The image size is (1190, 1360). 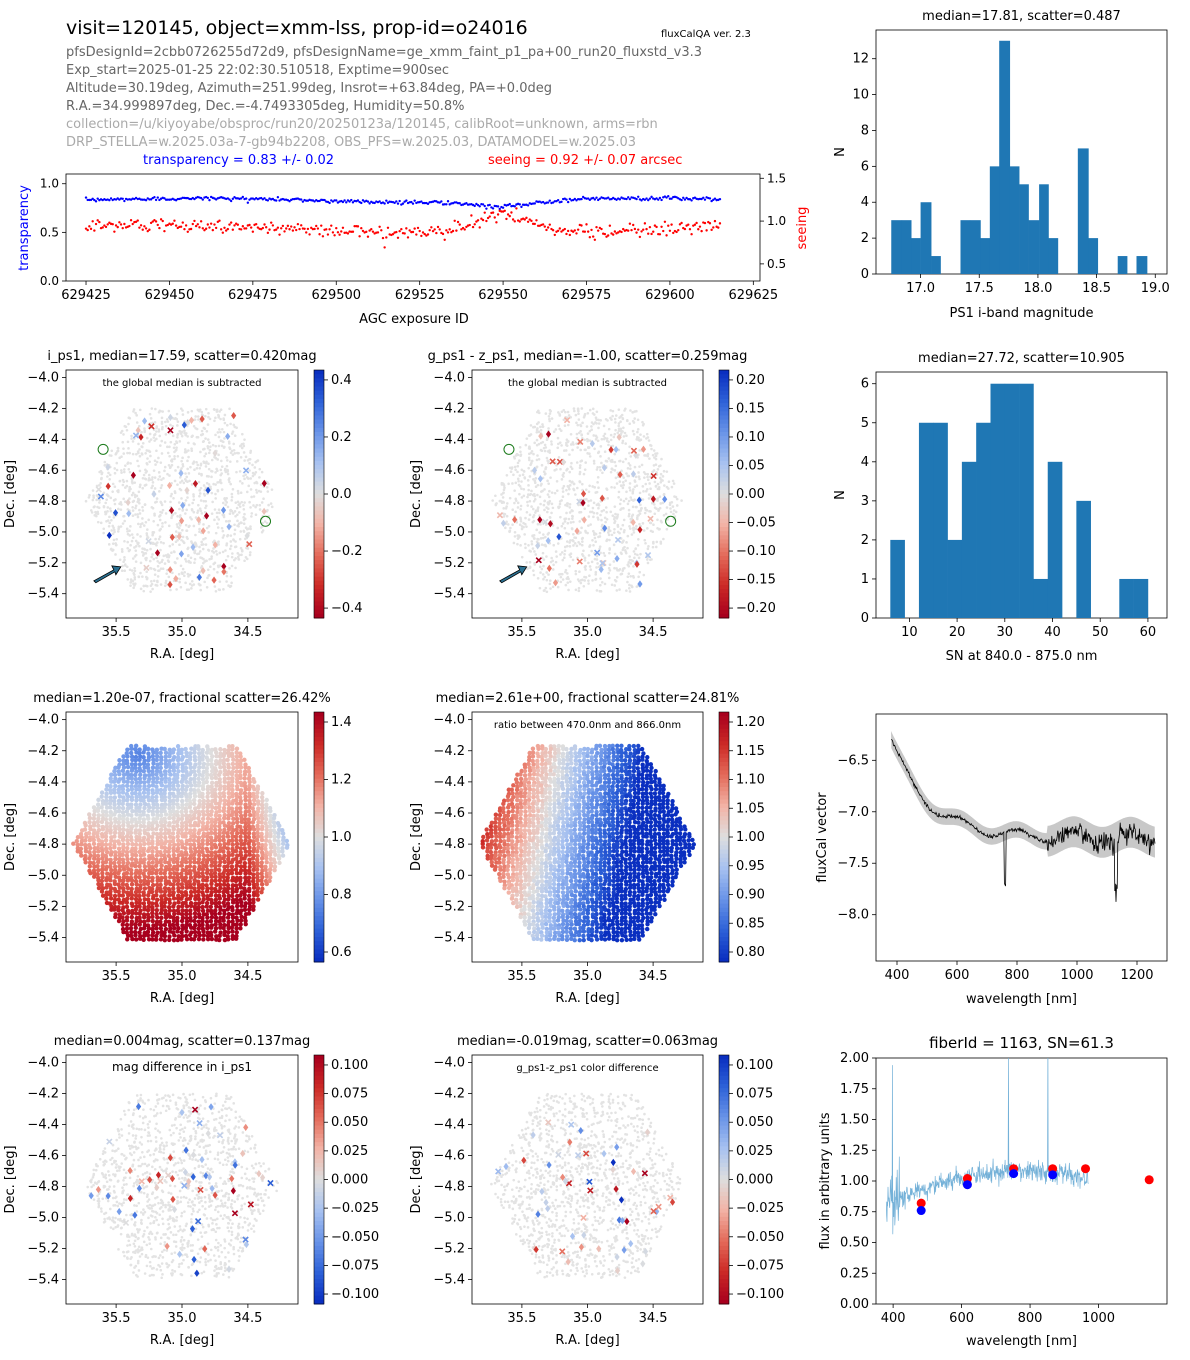 I want to click on map-gz-colorbar-label: −0.05, so click(x=756, y=523).